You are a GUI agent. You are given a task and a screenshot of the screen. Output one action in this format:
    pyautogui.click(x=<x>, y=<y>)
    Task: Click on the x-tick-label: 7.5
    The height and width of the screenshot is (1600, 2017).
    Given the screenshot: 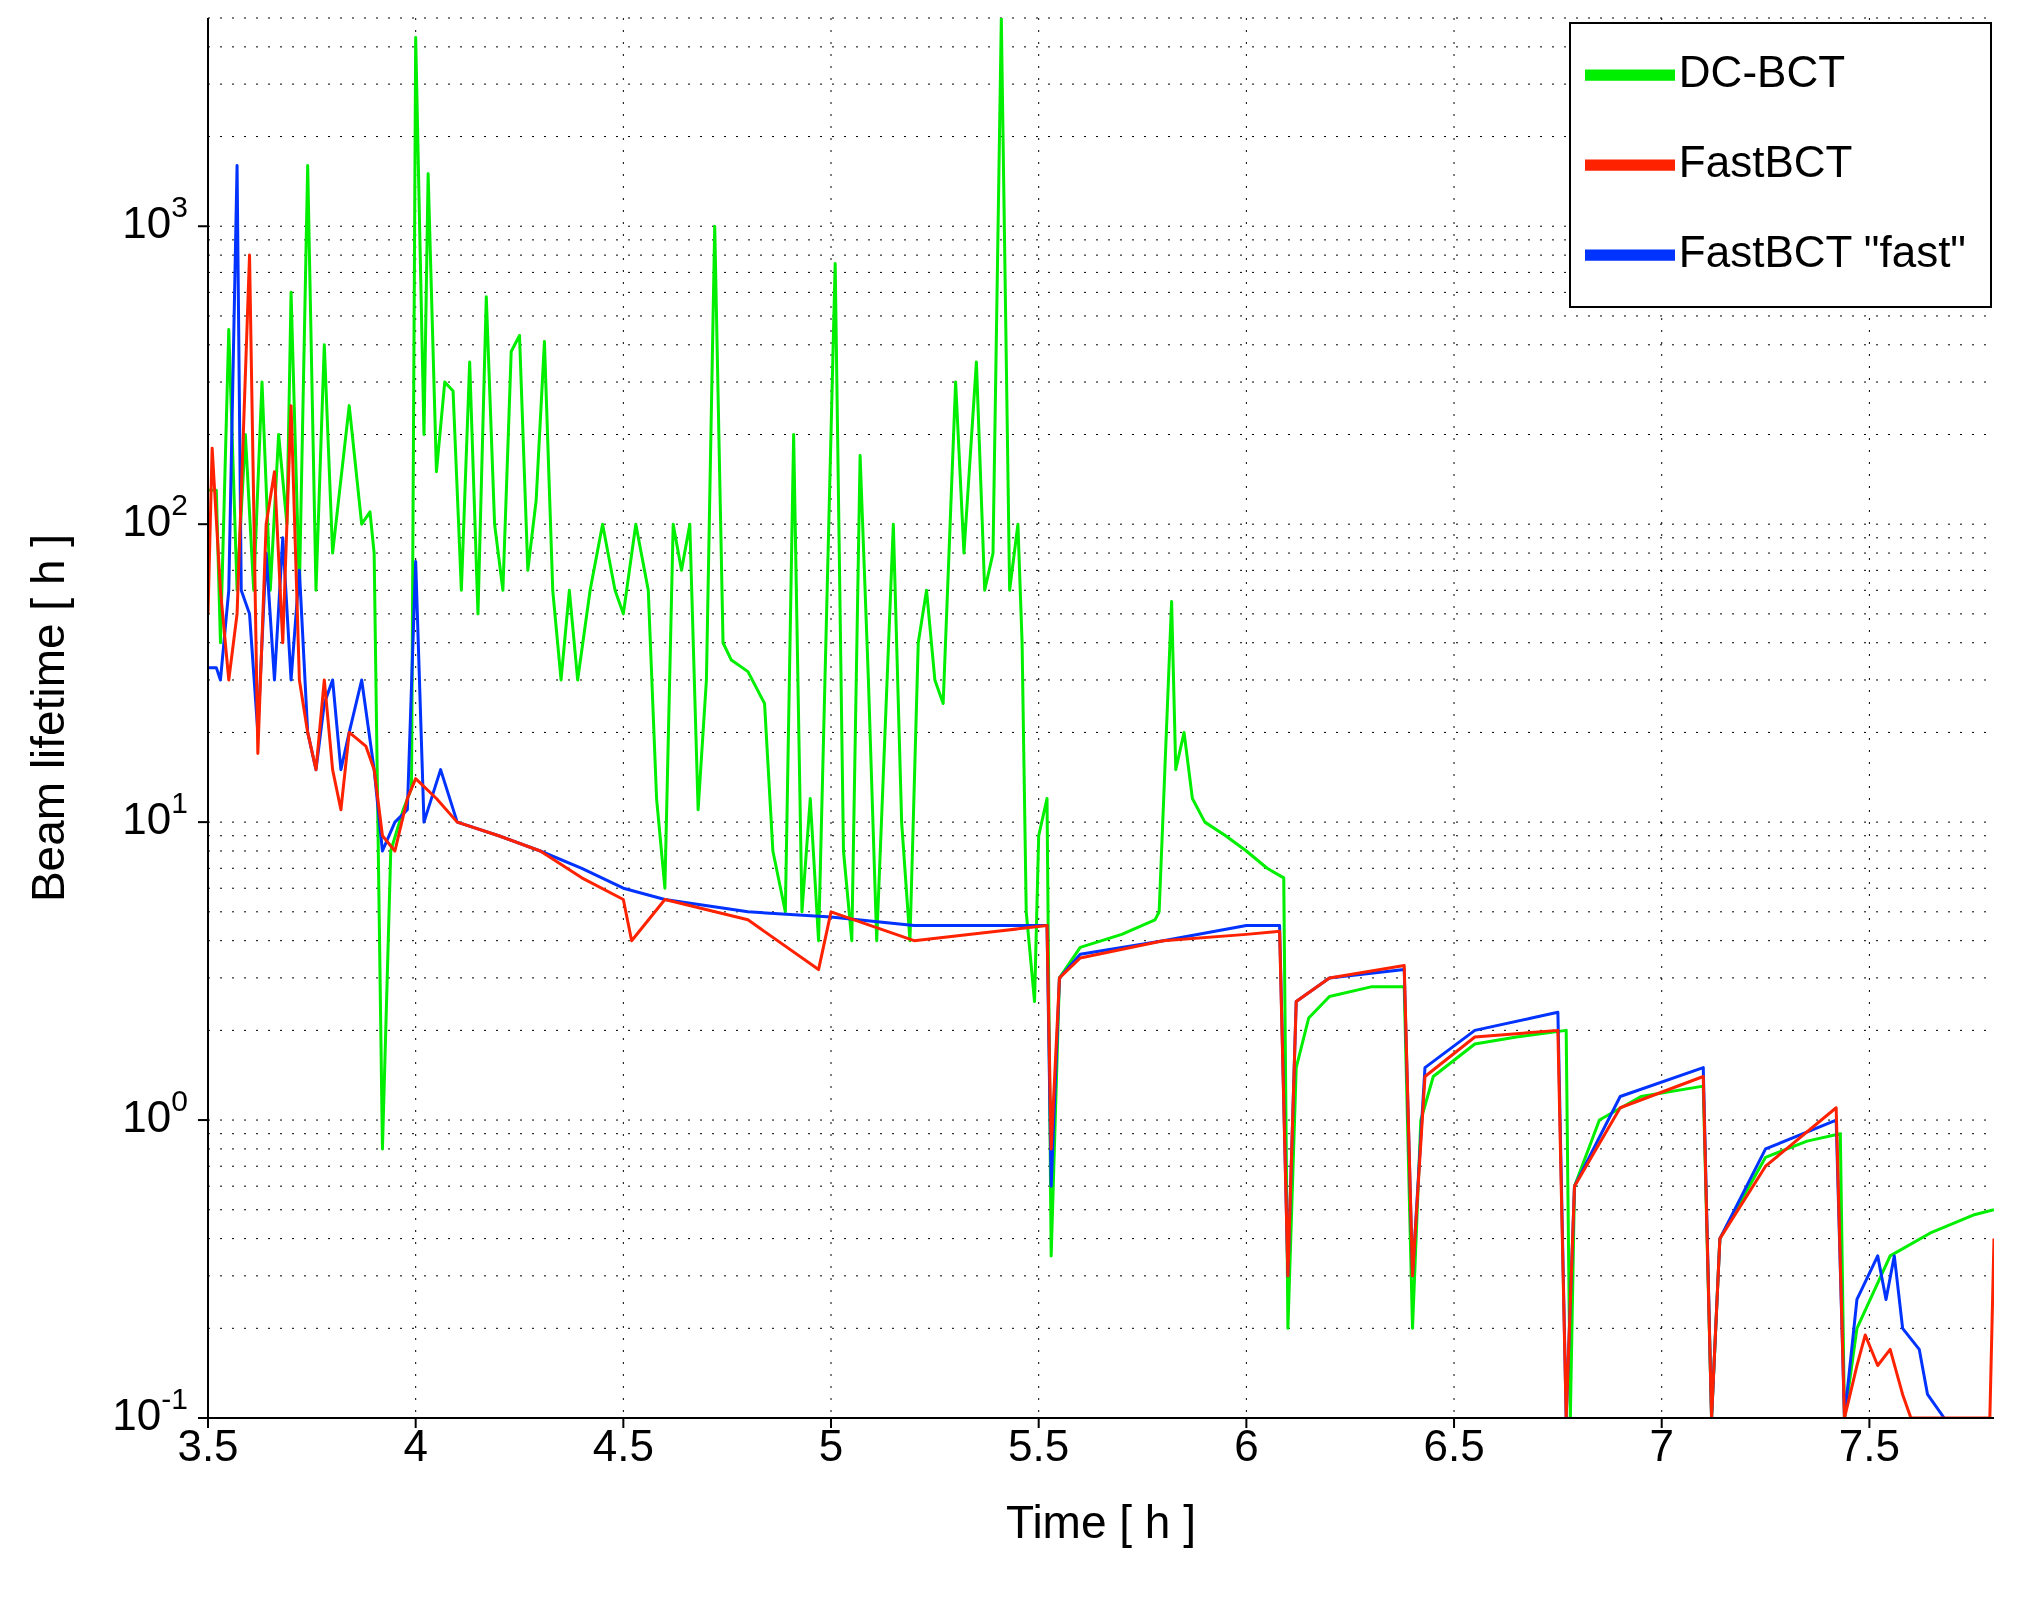 What is the action you would take?
    pyautogui.click(x=1869, y=1446)
    